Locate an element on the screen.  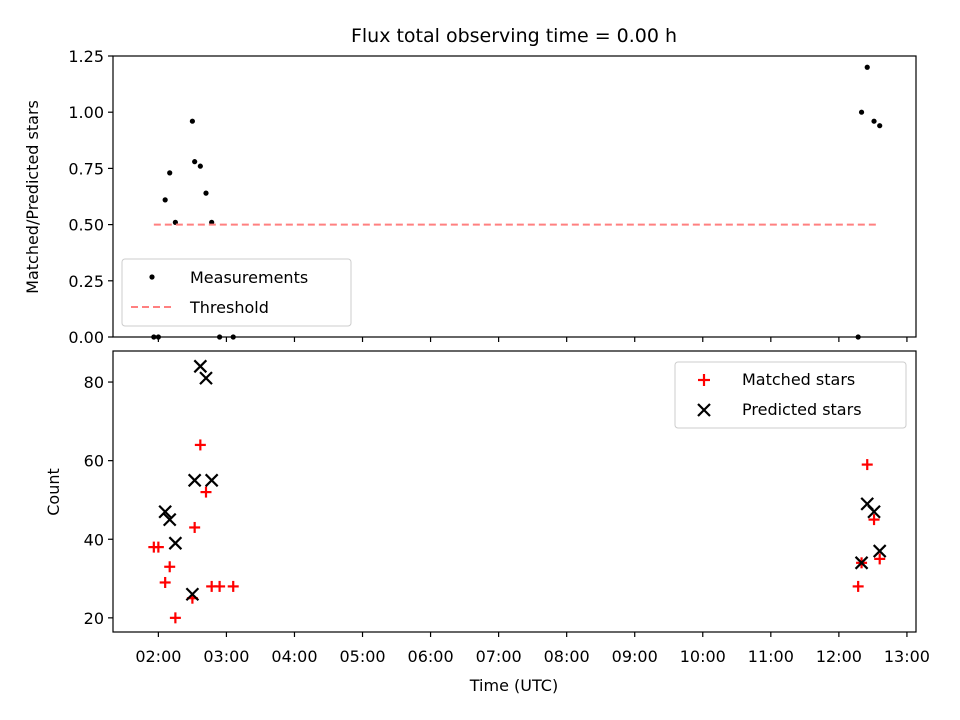
y-tick-label: 40 is located at coordinates (94, 539).